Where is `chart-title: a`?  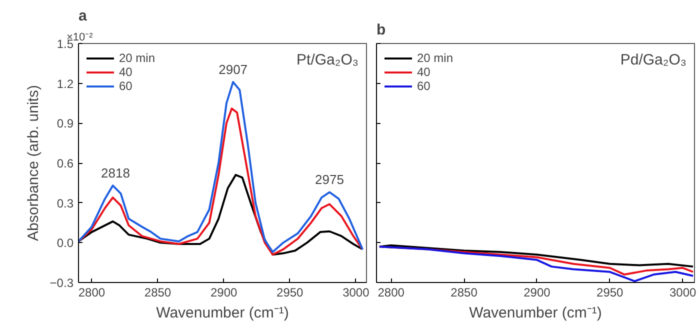
chart-title: a is located at coordinates (83, 16).